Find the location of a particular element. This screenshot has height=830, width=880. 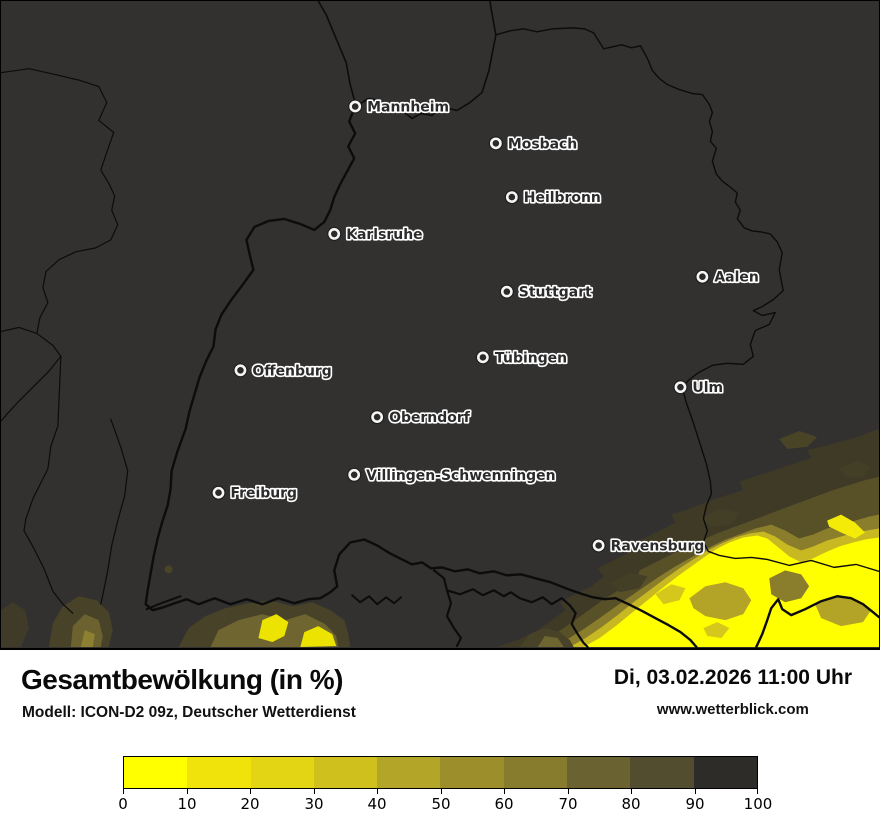

city-aalen: Aalen is located at coordinates (727, 277).